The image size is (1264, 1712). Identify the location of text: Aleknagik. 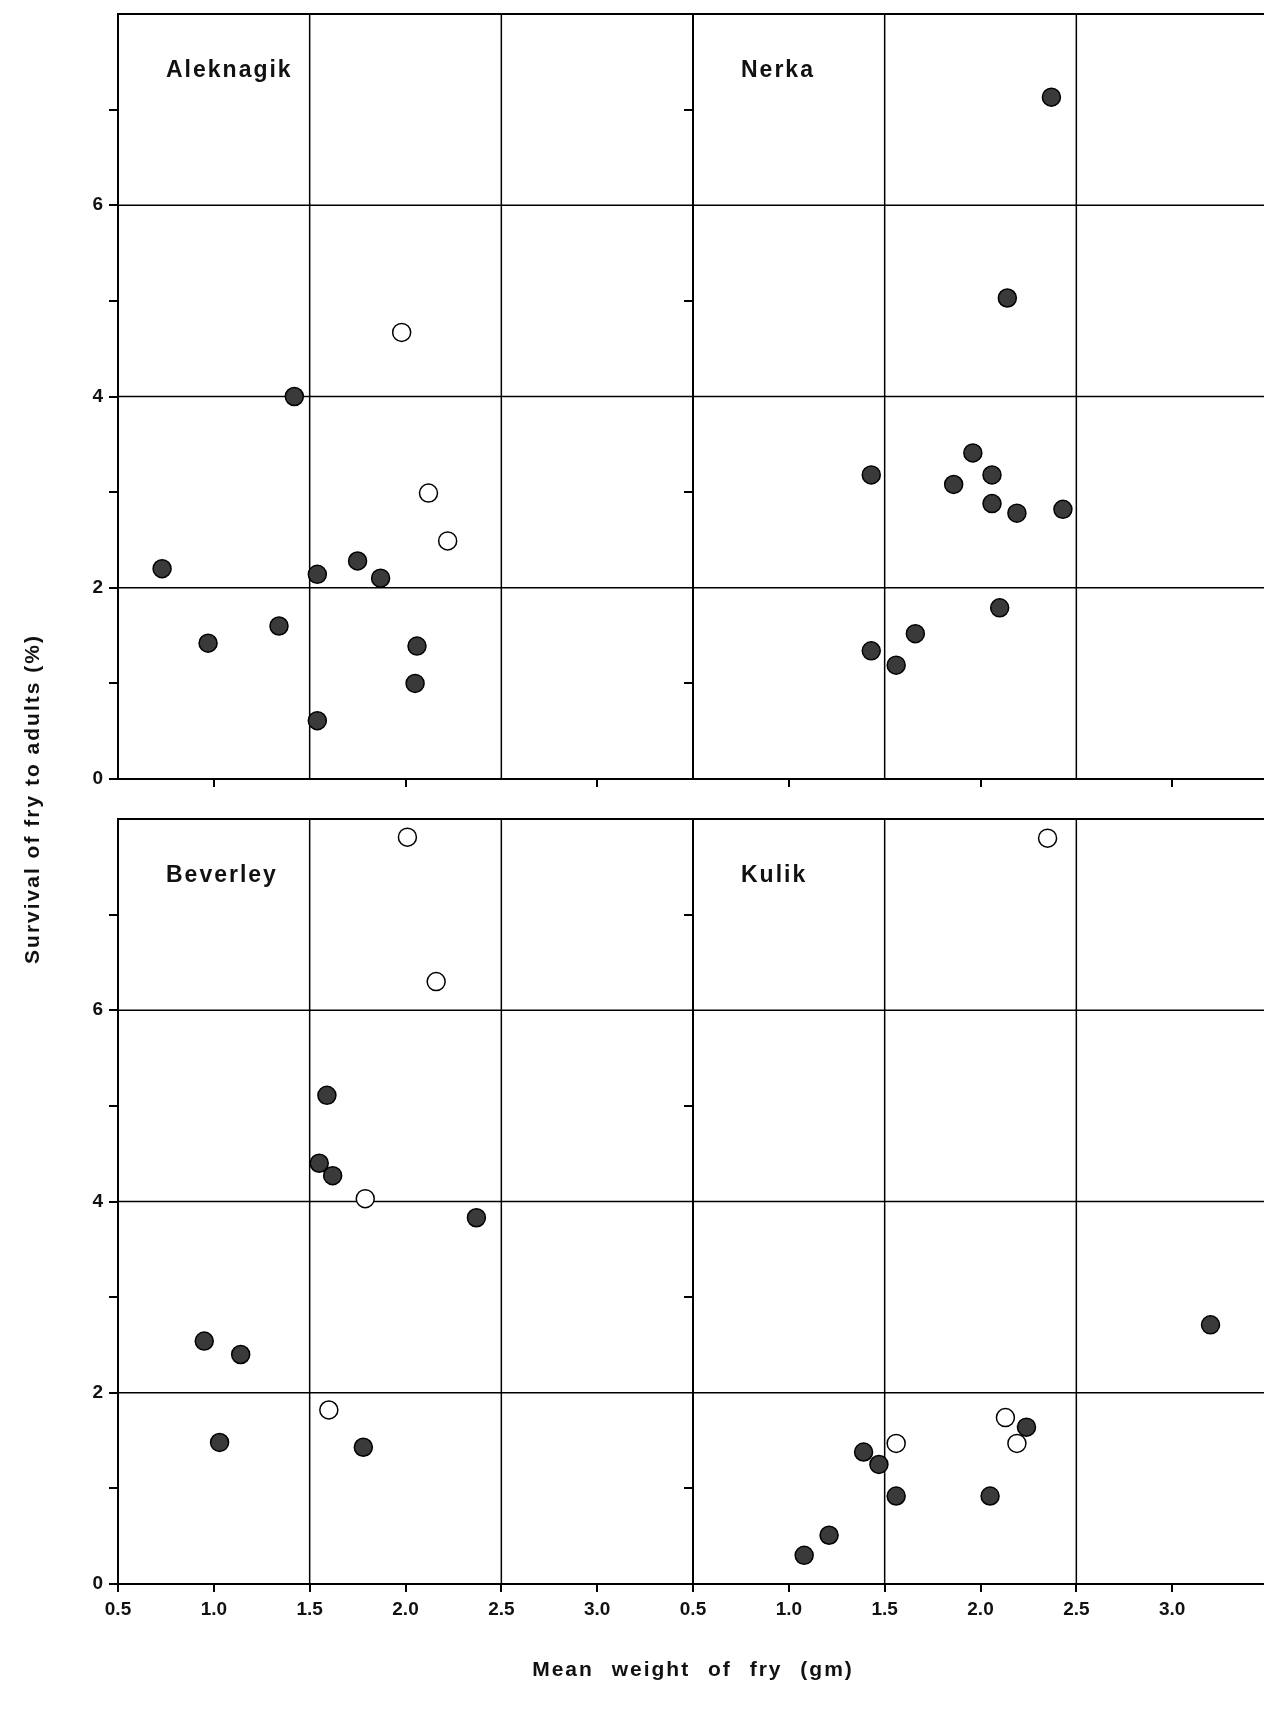
(229, 69).